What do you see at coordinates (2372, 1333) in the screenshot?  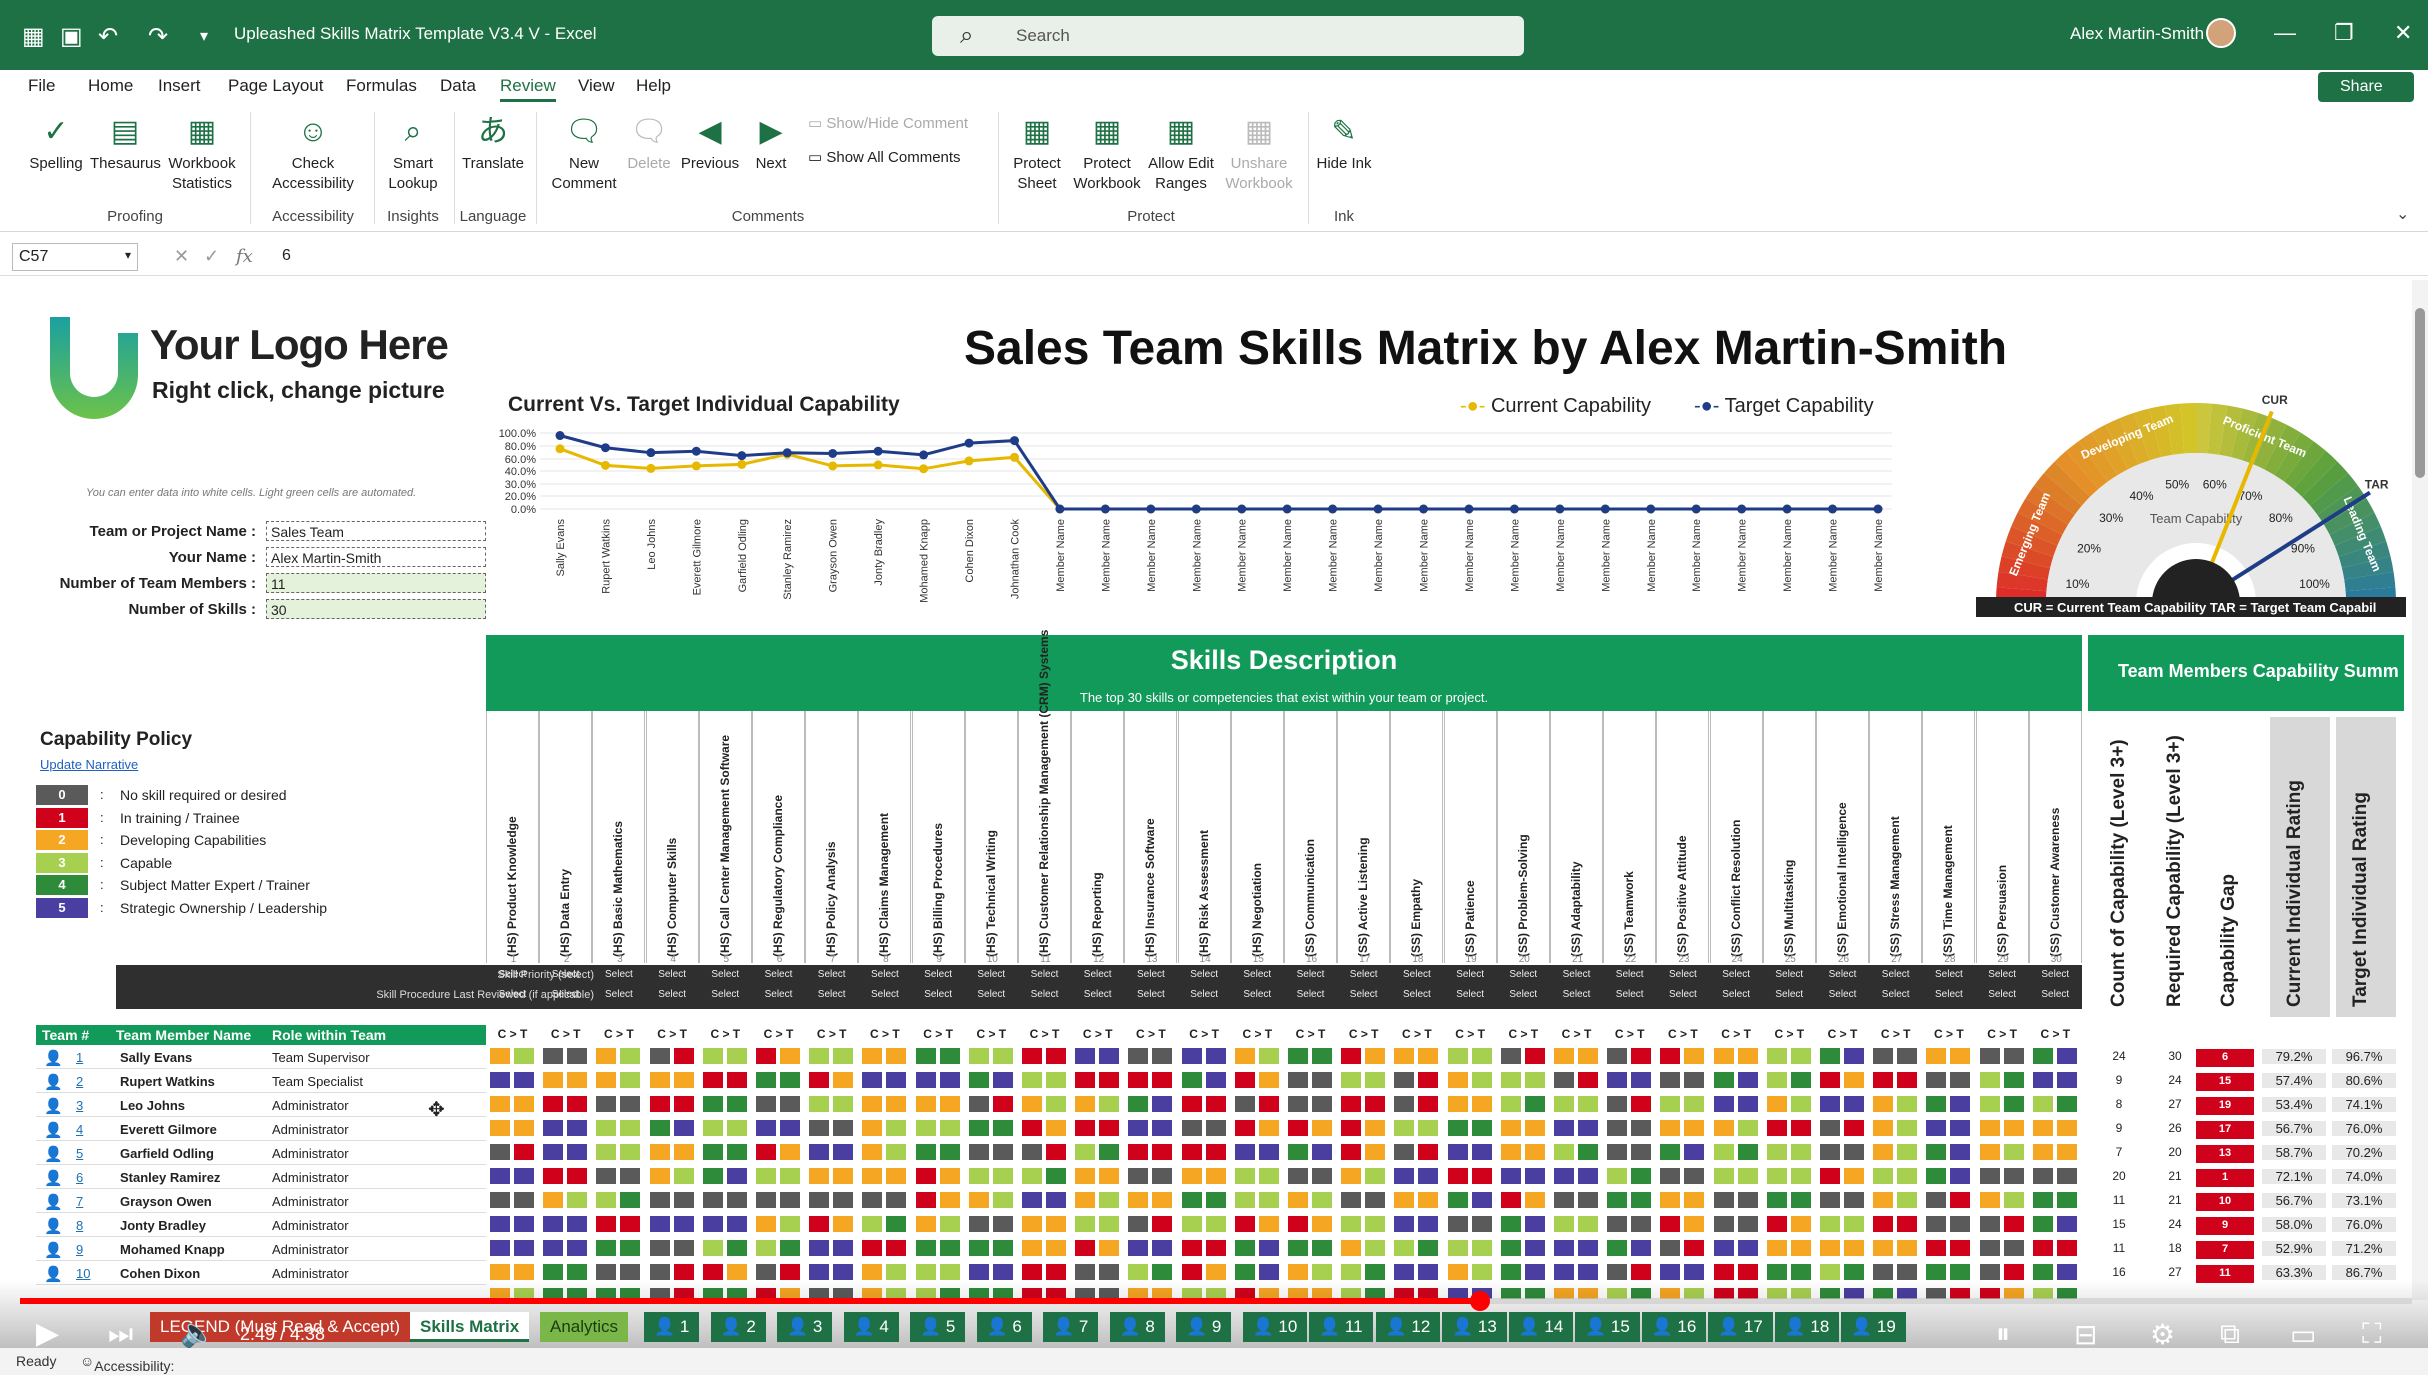 I see `fullscreen-icon: ⛶` at bounding box center [2372, 1333].